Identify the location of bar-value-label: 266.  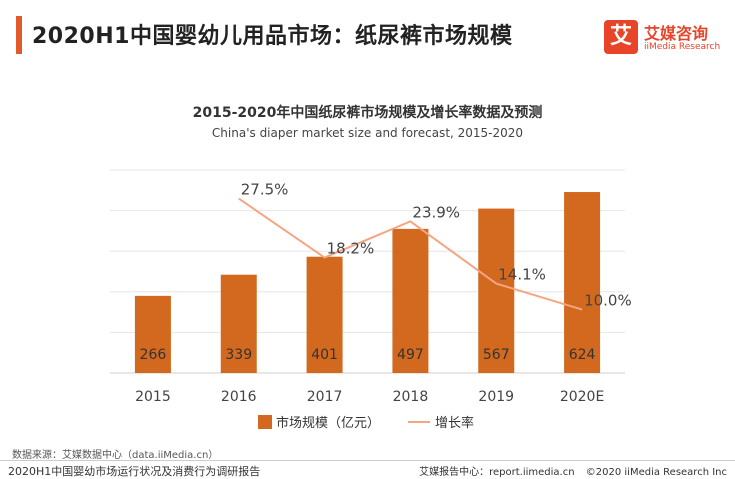
(153, 355).